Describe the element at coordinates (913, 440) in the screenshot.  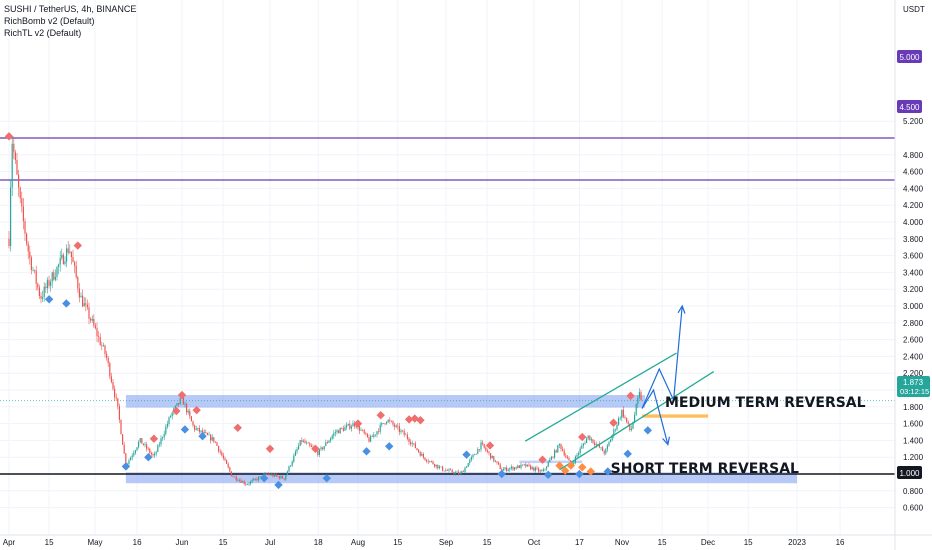
I see `price-tick-label: 1.400` at that location.